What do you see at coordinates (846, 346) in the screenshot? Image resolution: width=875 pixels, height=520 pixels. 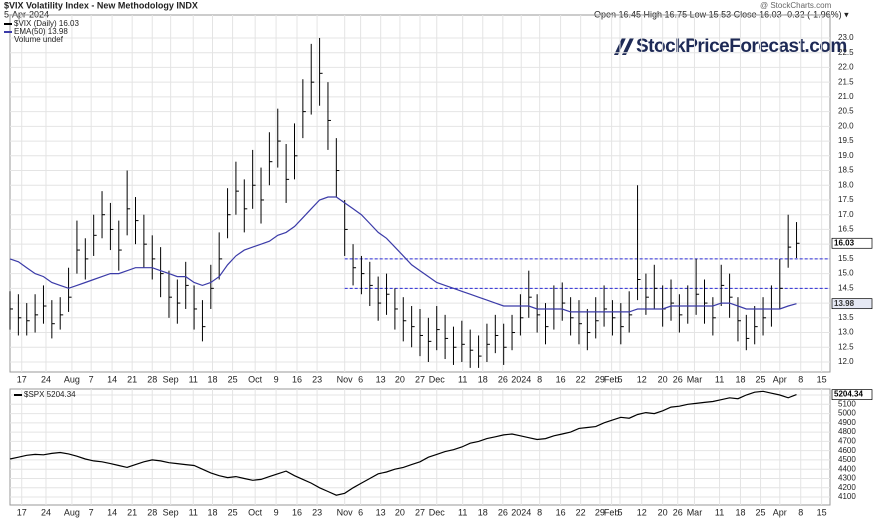 I see `y-tick-label: 12.5` at bounding box center [846, 346].